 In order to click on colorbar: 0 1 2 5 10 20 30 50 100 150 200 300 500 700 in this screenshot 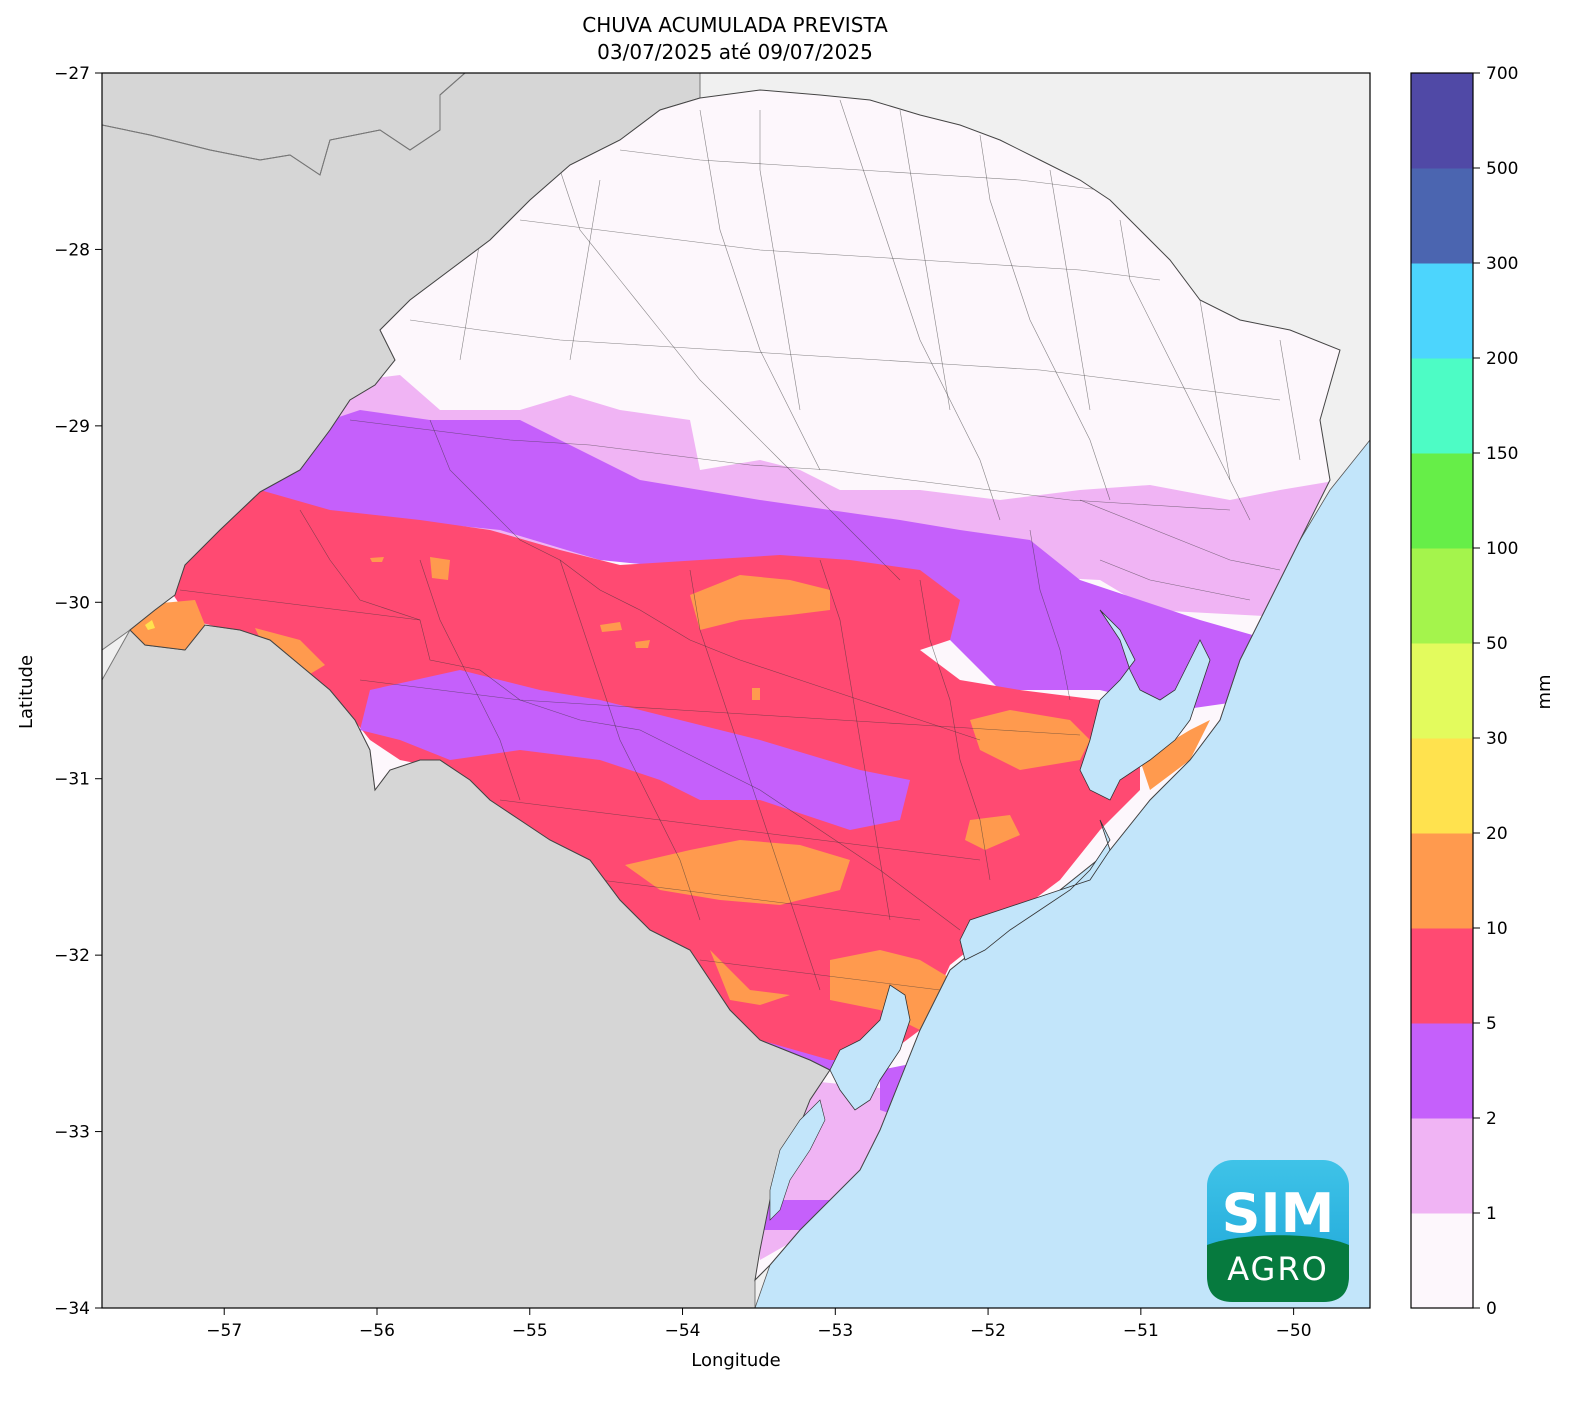, I will do `click(1464, 691)`.